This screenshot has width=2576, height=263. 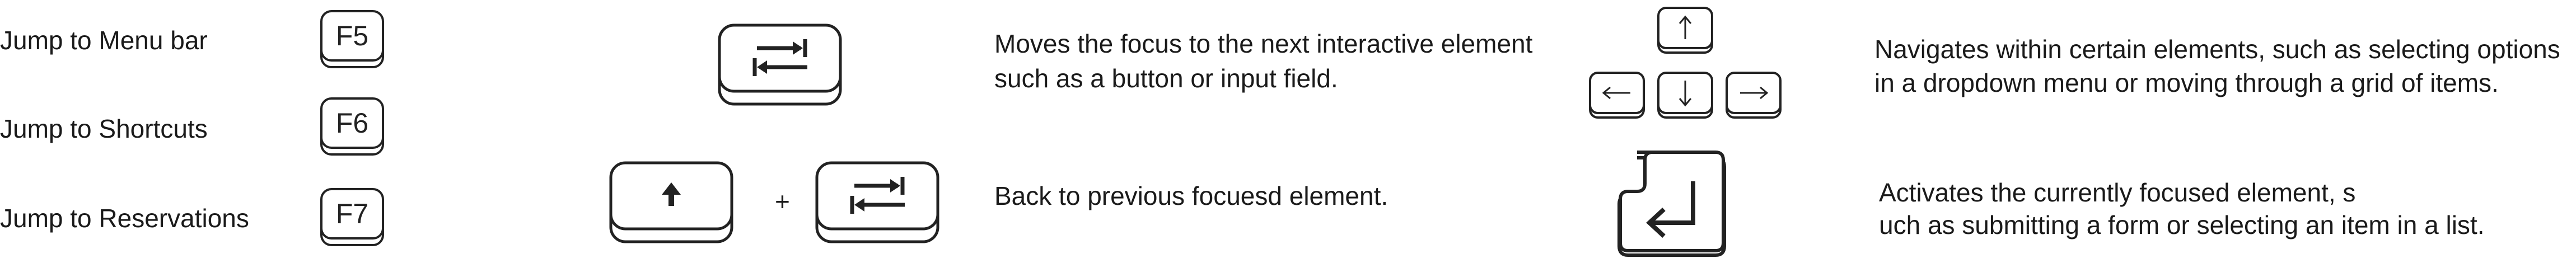 I want to click on tab-key-icon, so click(x=780, y=65).